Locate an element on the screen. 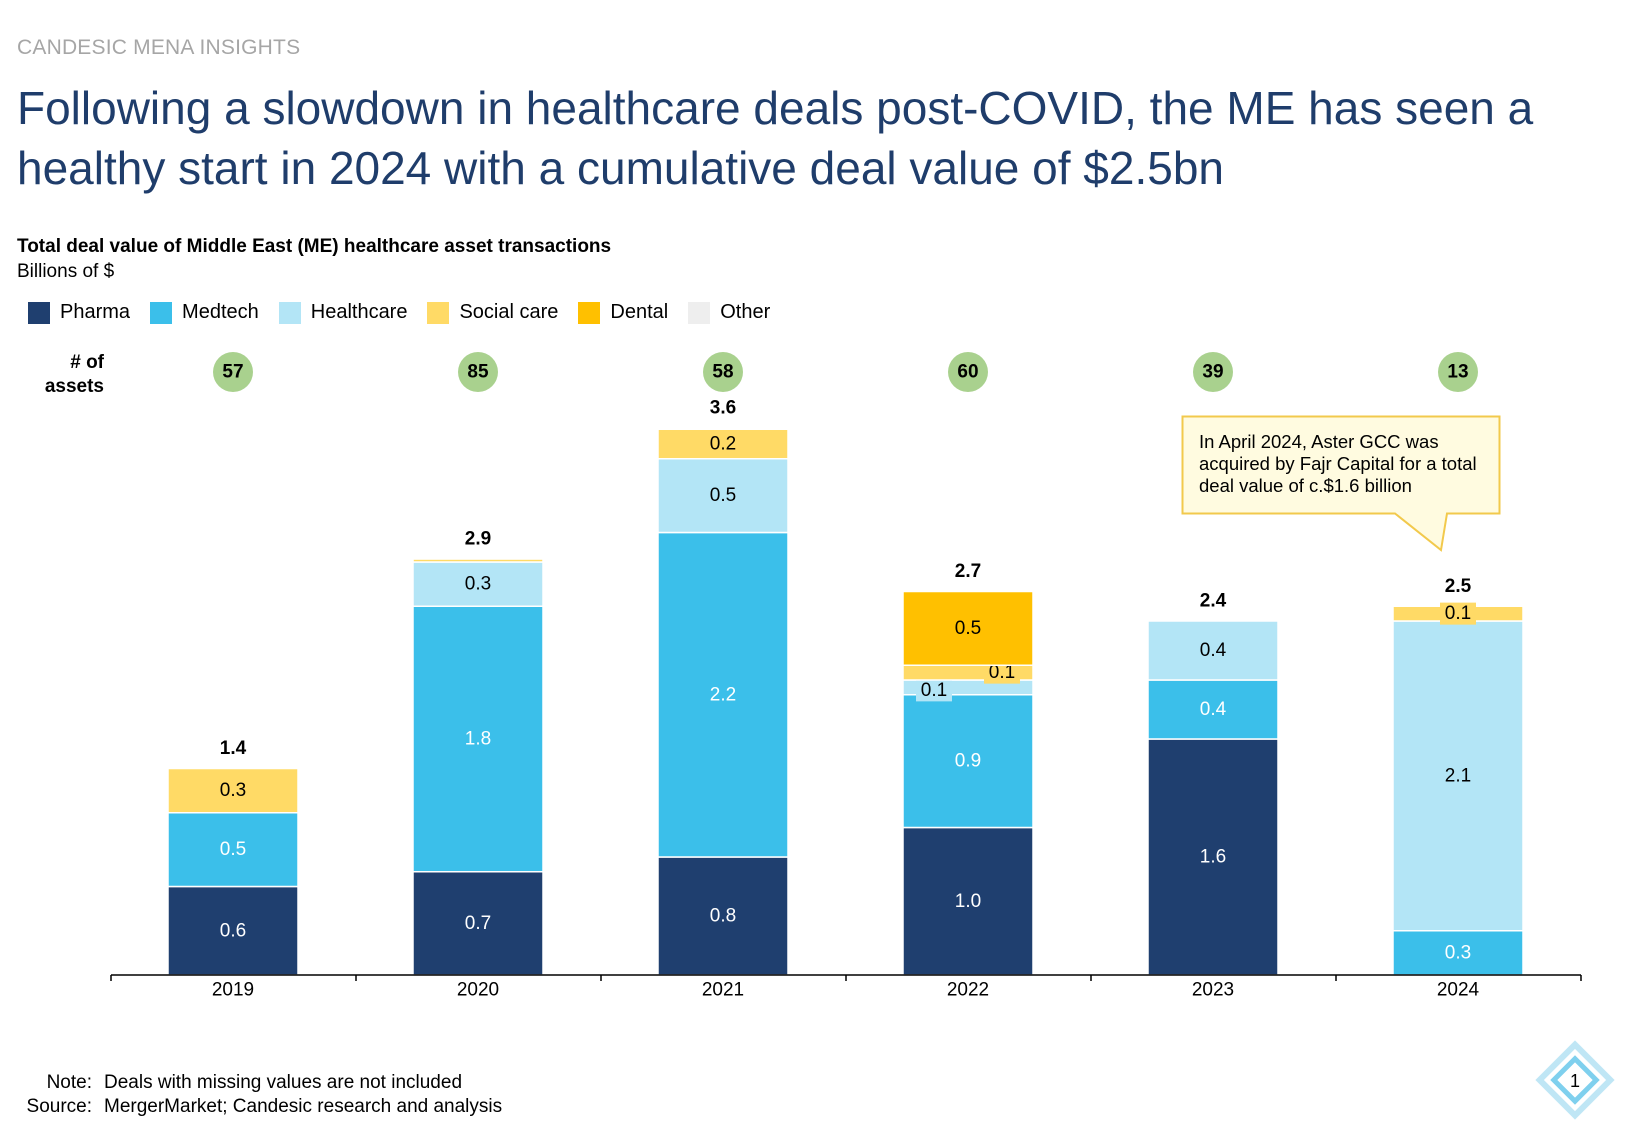  bar-total-label: 2.9 is located at coordinates (478, 539).